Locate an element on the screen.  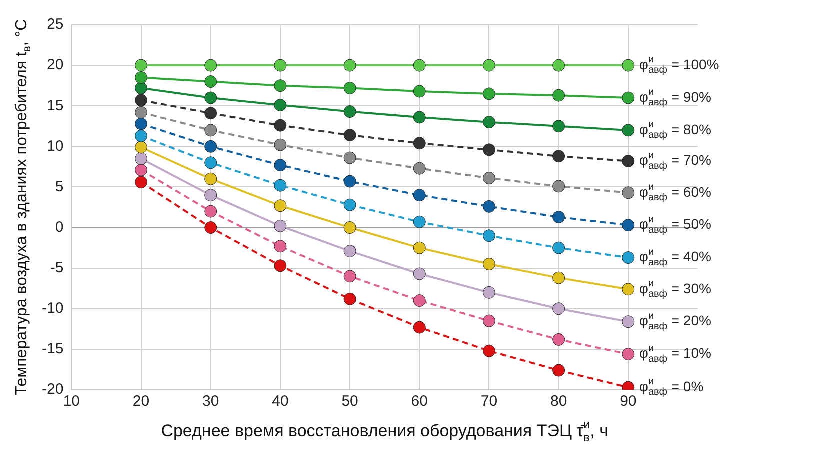
y-tick-label: 5 is located at coordinates (59, 187).